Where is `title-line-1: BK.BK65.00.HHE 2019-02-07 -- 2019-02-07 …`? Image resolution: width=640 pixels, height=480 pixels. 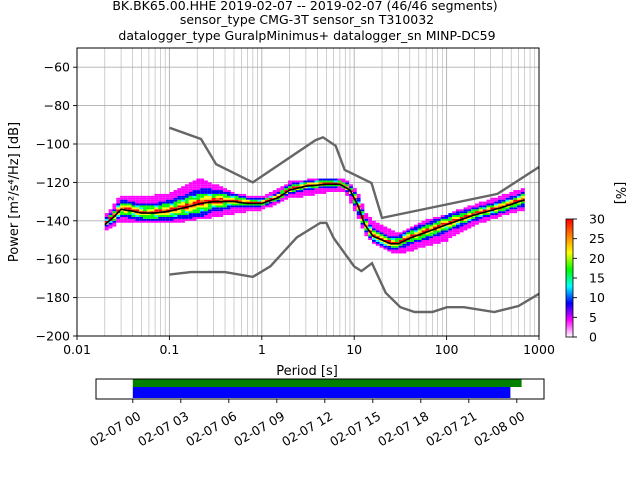
title-line-1: BK.BK65.00.HHE 2019-02-07 -- 2019-02-07 … is located at coordinates (304, 6).